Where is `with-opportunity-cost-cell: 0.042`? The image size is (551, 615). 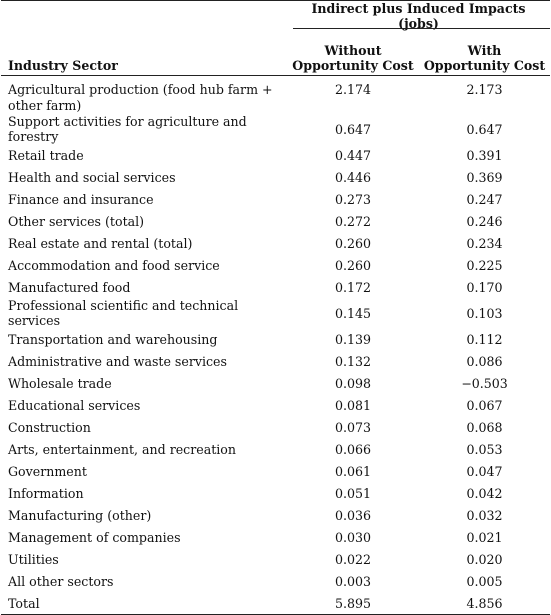
with-opportunity-cost-cell: 0.042 is located at coordinates (484, 493).